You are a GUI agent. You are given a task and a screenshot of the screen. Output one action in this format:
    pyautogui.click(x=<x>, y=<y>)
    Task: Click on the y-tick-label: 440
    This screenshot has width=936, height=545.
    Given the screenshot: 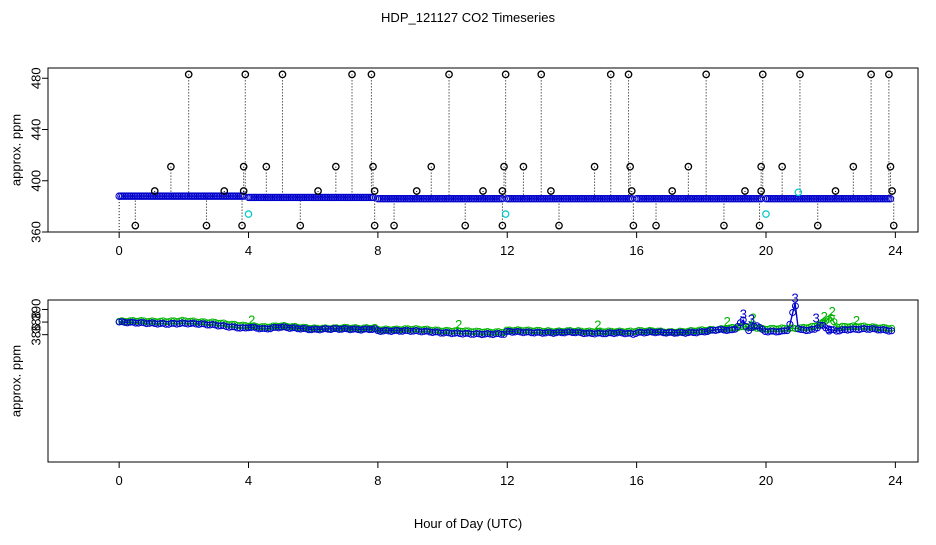 What is the action you would take?
    pyautogui.click(x=36, y=130)
    